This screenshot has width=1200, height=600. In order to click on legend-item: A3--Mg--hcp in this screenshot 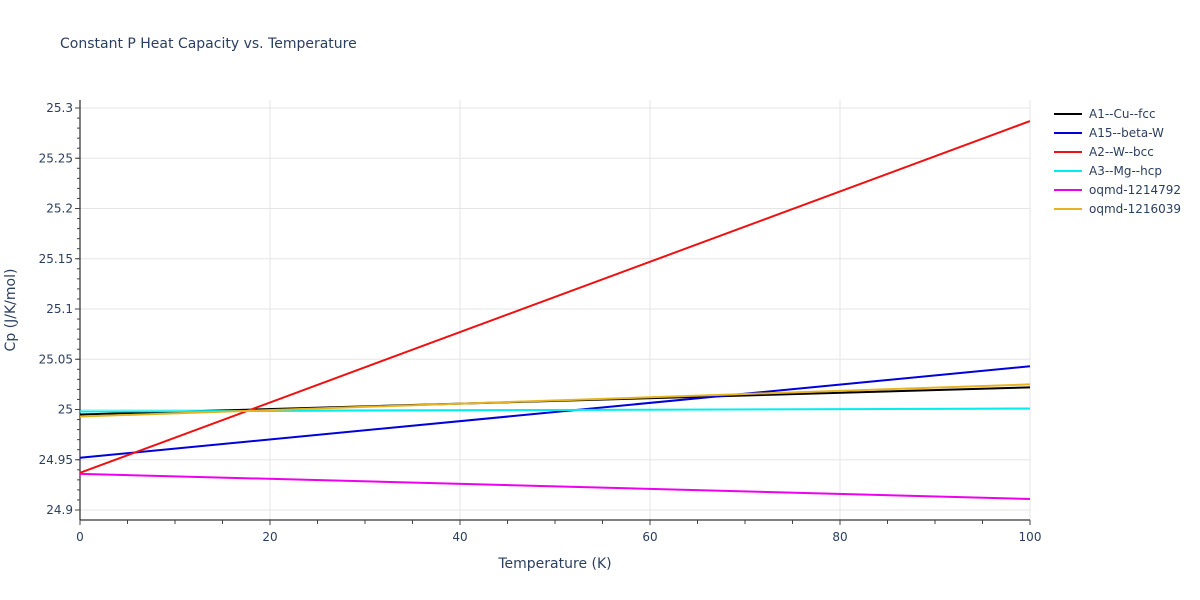, I will do `click(1117, 170)`.